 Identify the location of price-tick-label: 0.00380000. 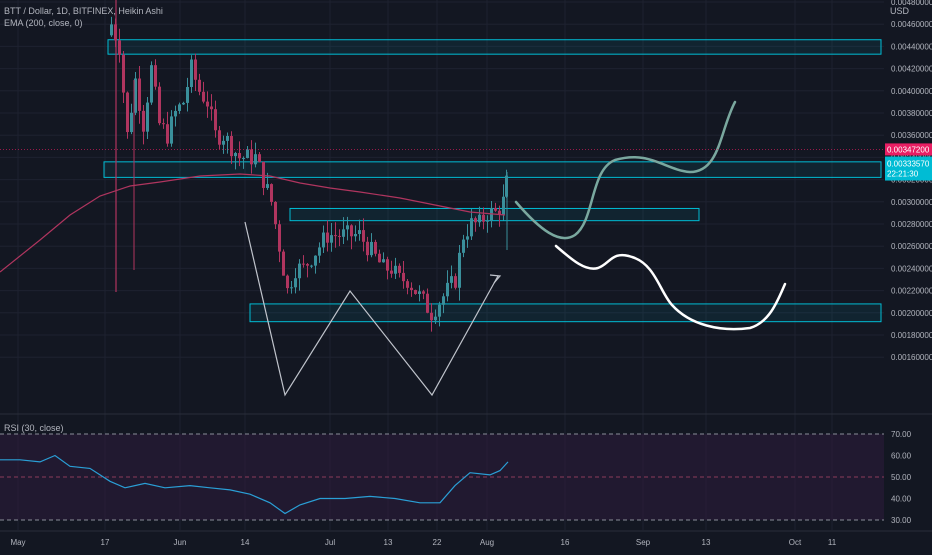
(911, 113).